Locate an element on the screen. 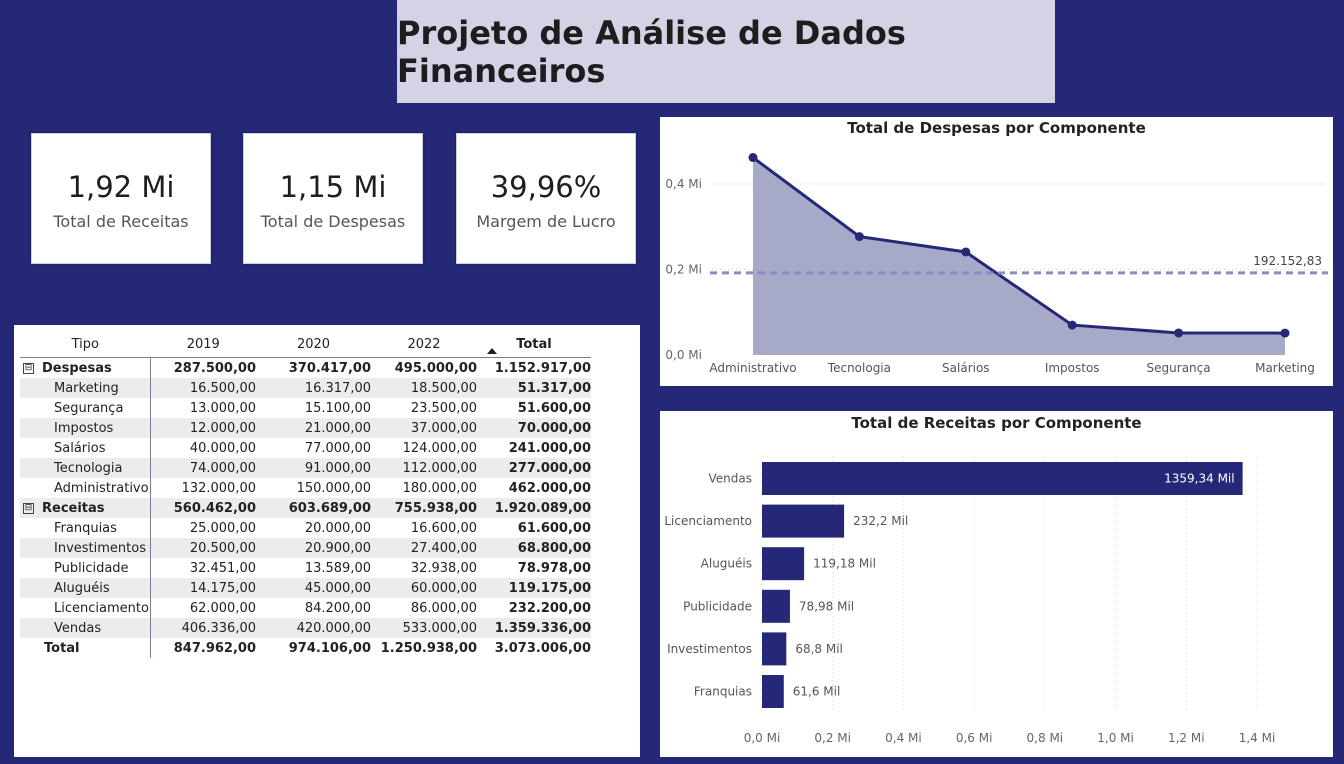 The height and width of the screenshot is (764, 1344). row-label-cell: Tecnologia is located at coordinates (85, 468).